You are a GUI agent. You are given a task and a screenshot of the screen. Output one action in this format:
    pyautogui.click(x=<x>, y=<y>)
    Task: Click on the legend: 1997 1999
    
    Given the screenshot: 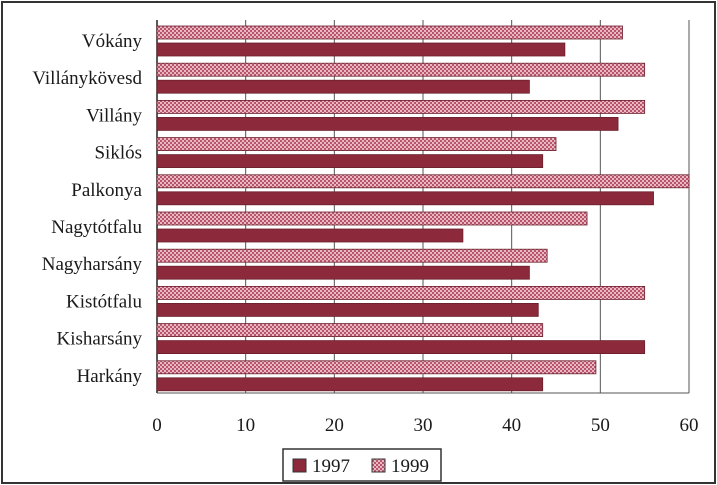 What is the action you would take?
    pyautogui.click(x=362, y=465)
    